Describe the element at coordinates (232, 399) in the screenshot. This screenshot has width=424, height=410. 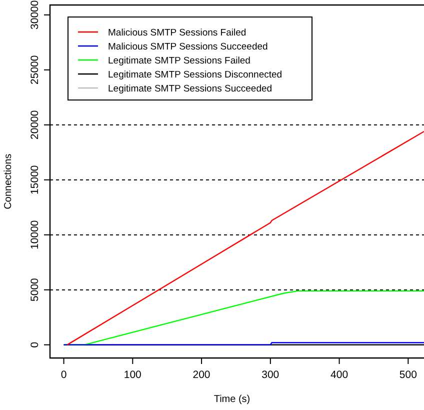
I see `x-axis-title: Time (s)` at that location.